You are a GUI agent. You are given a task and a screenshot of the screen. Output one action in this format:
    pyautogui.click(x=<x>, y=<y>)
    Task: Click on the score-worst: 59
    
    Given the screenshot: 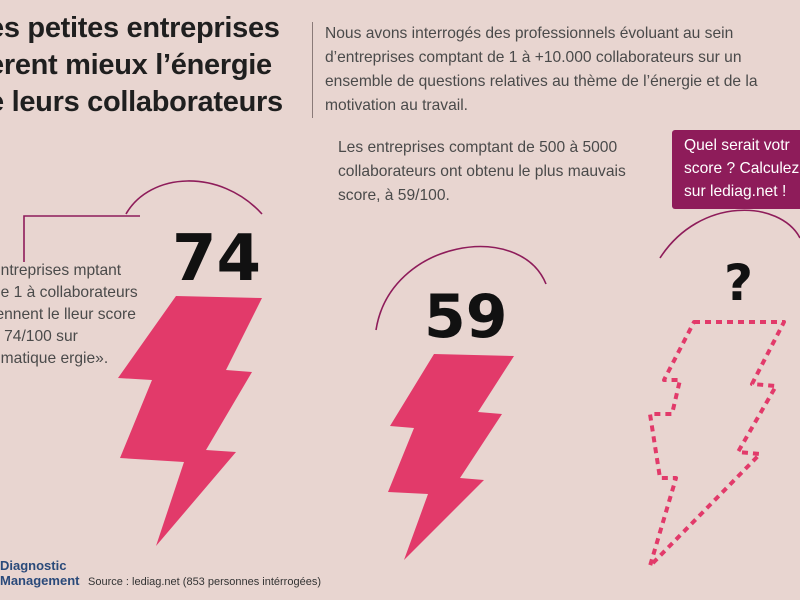 What is the action you would take?
    pyautogui.click(x=466, y=317)
    